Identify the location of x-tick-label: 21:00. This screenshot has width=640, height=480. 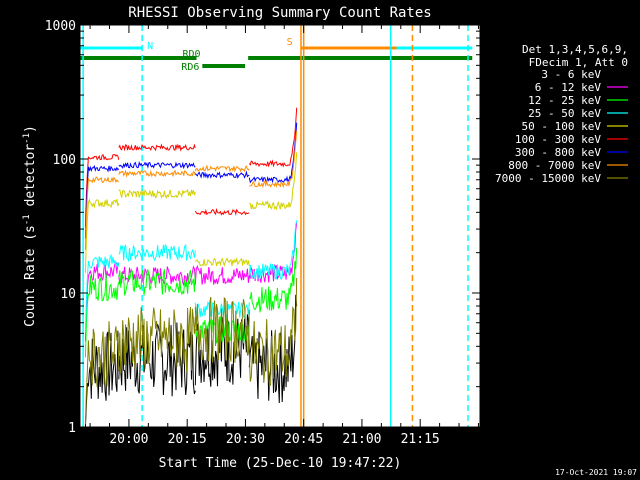
(361, 439).